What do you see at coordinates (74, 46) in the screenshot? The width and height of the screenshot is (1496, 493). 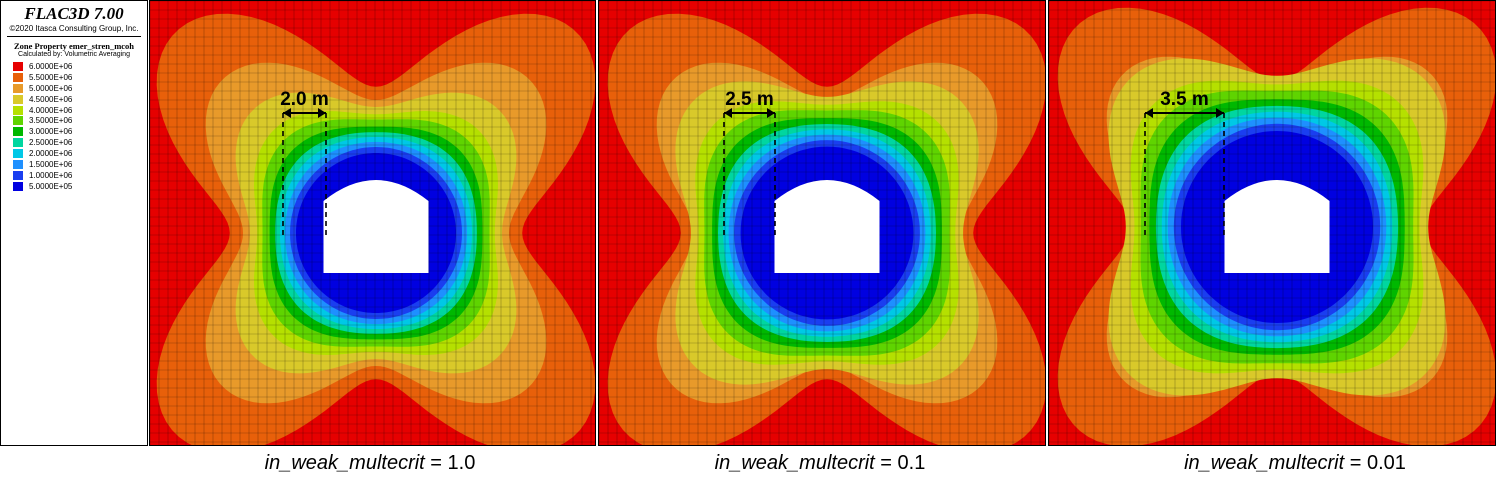 I see `legend-property: Zone Property emer_stren_mcoh` at bounding box center [74, 46].